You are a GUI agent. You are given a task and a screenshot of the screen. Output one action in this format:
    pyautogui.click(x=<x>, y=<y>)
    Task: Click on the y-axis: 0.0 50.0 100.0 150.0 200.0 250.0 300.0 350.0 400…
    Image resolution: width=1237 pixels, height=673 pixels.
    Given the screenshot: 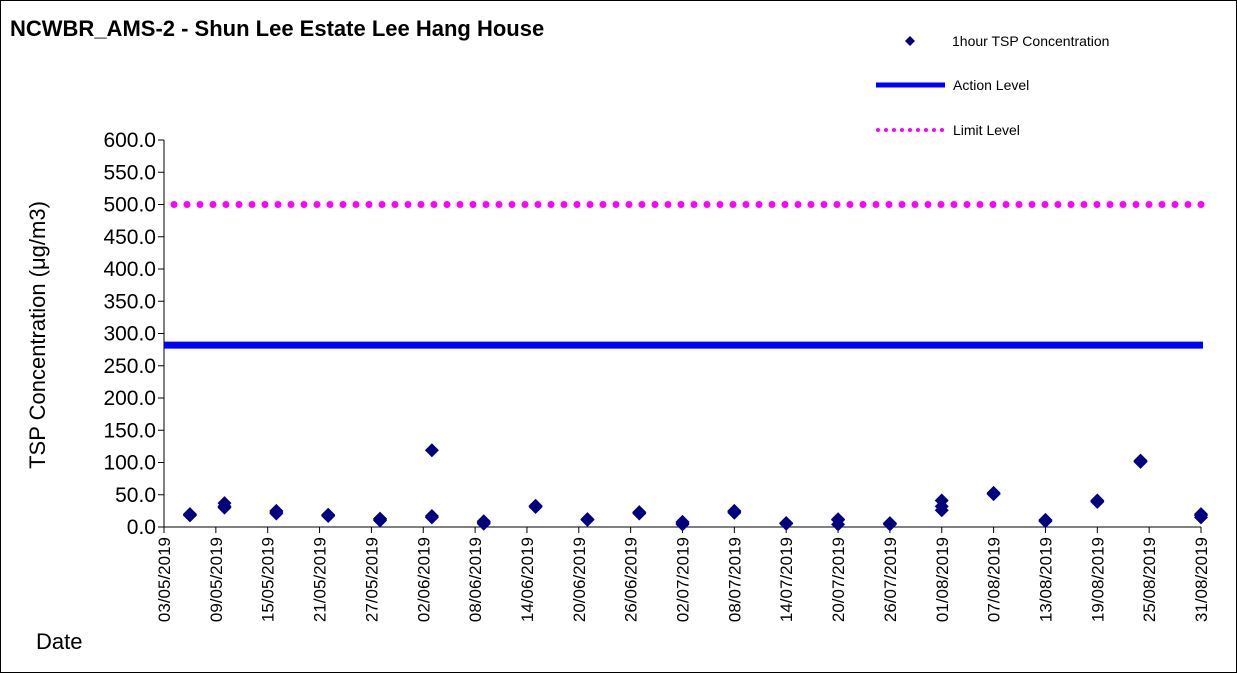 What is the action you would take?
    pyautogui.click(x=134, y=334)
    